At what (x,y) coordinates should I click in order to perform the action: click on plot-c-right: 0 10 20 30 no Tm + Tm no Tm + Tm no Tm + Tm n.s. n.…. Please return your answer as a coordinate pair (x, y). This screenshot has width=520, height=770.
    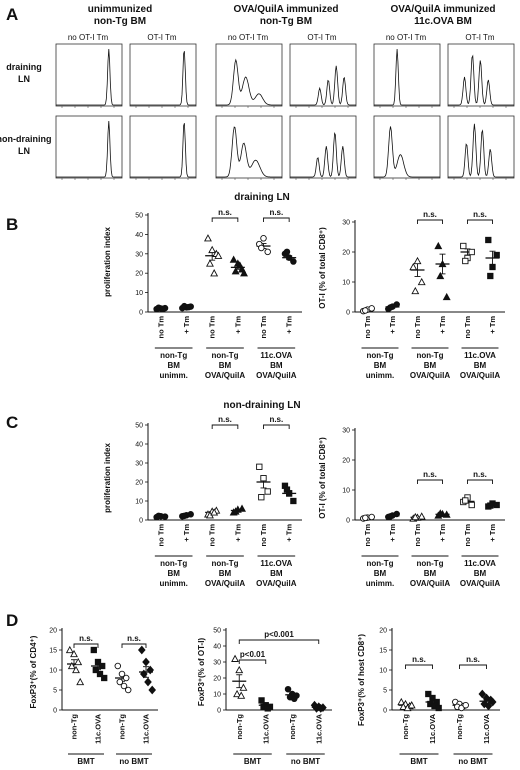
    Looking at the image, I should click on (423, 508).